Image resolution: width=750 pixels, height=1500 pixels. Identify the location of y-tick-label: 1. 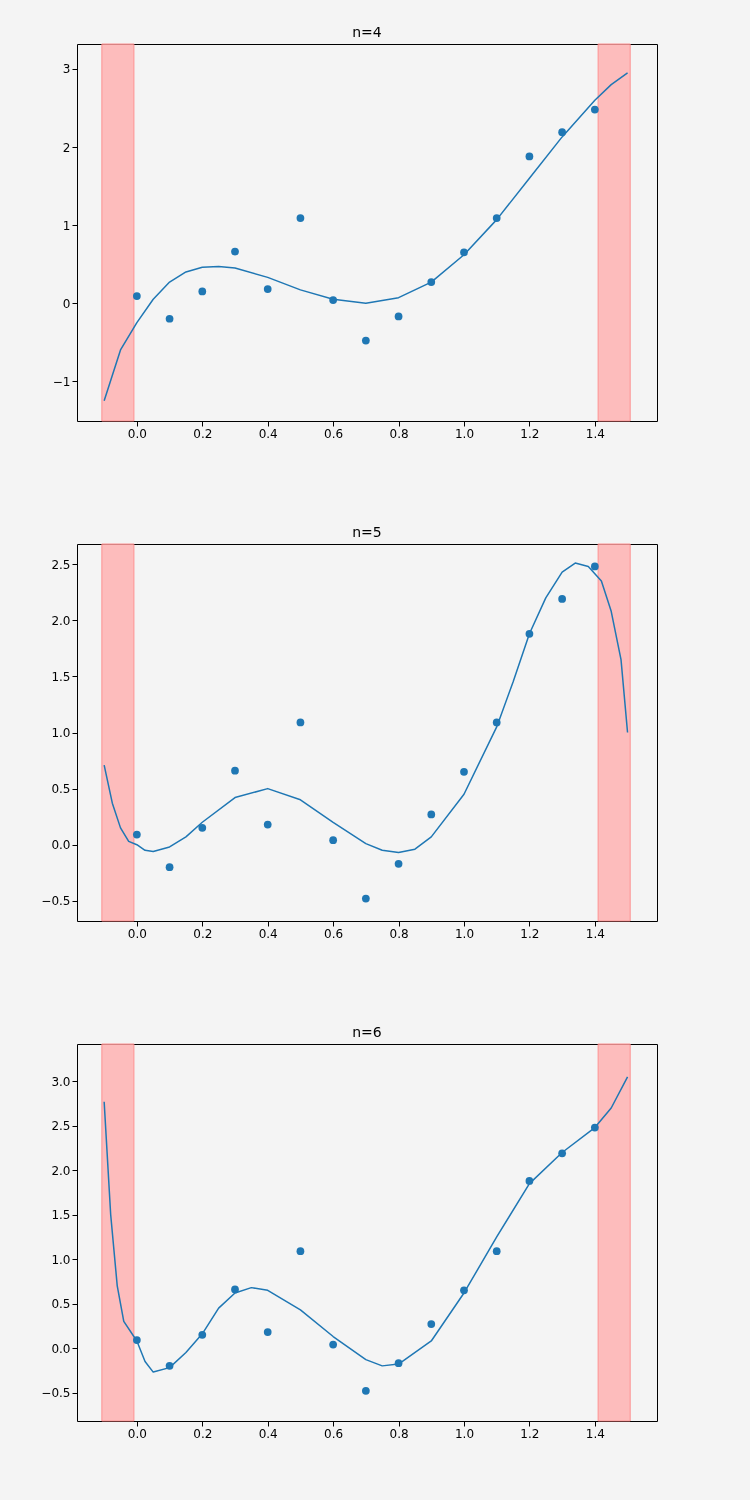
(66, 225).